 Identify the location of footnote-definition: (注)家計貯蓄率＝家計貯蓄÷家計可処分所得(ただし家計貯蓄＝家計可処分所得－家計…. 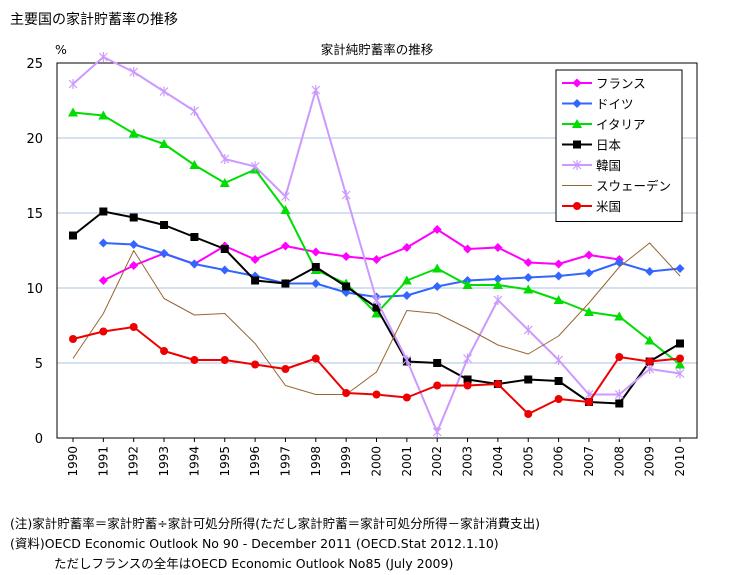
(275, 523).